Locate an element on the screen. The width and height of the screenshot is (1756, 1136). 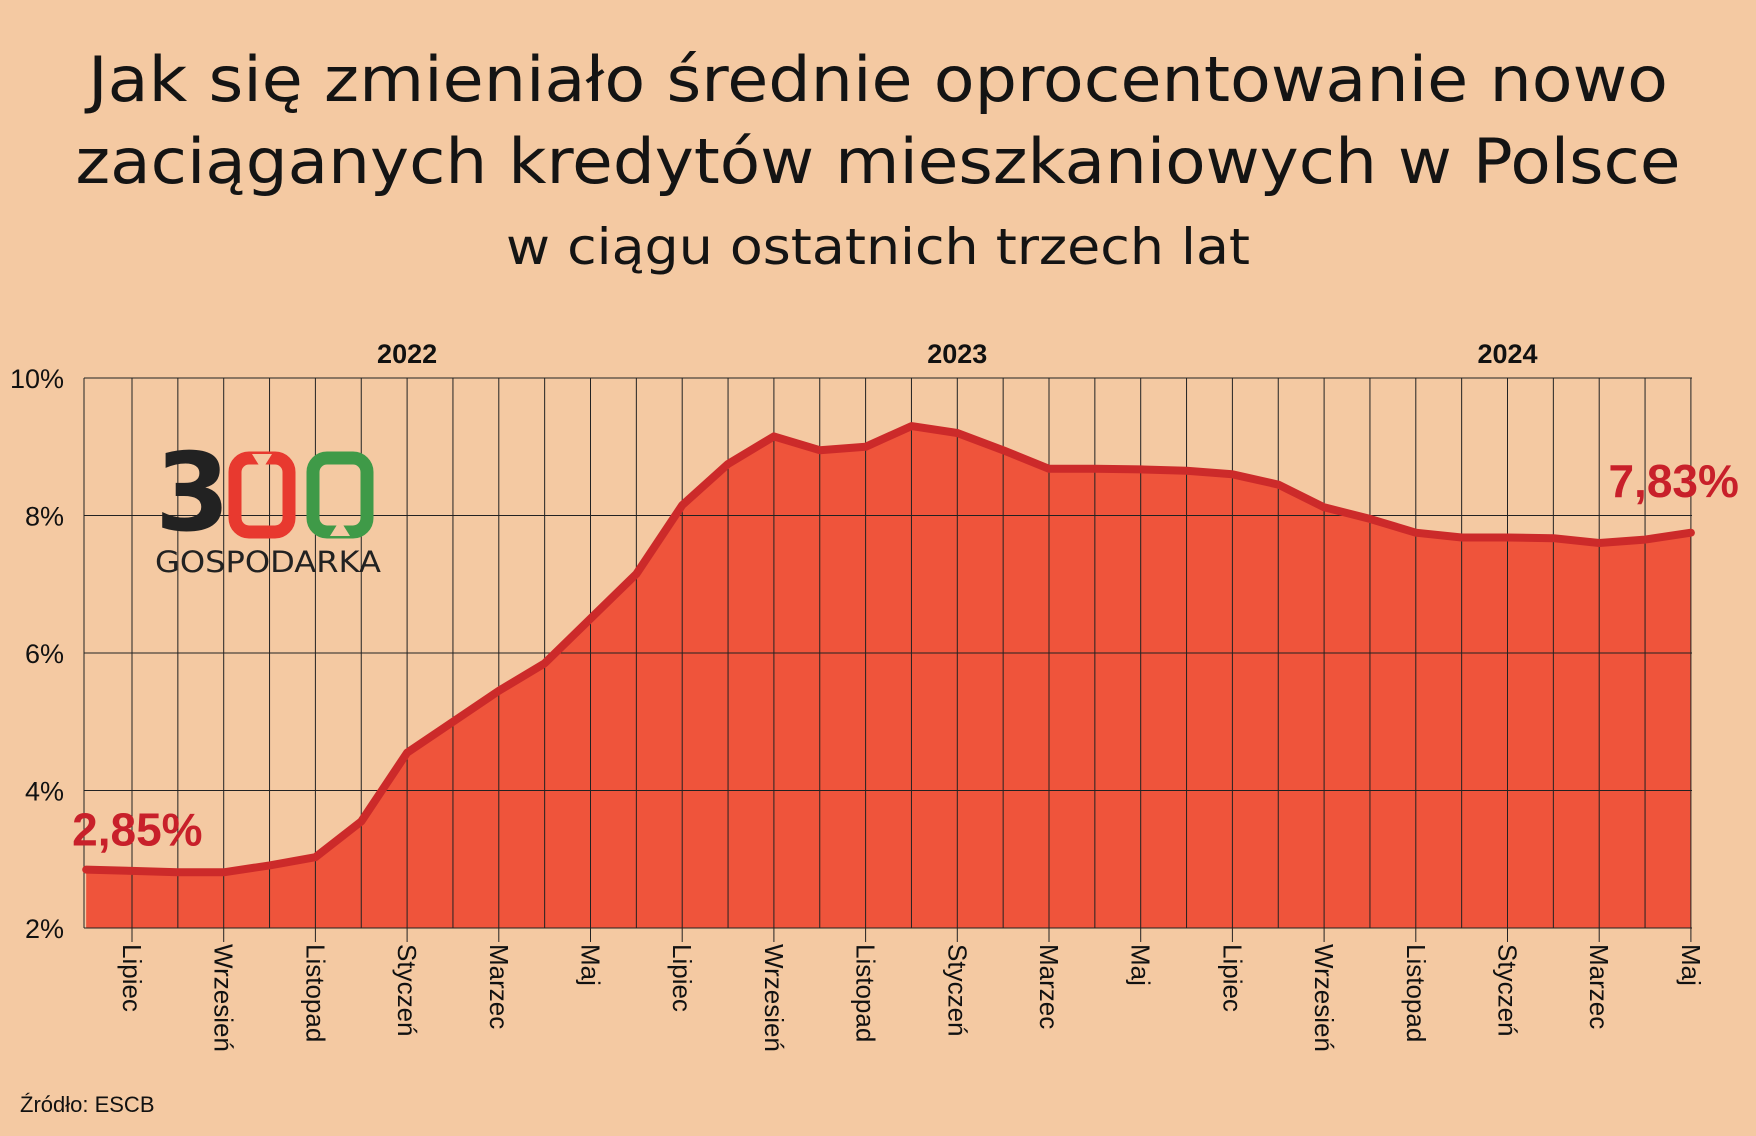
logo: 3 GOSPODARKA is located at coordinates (268, 505).